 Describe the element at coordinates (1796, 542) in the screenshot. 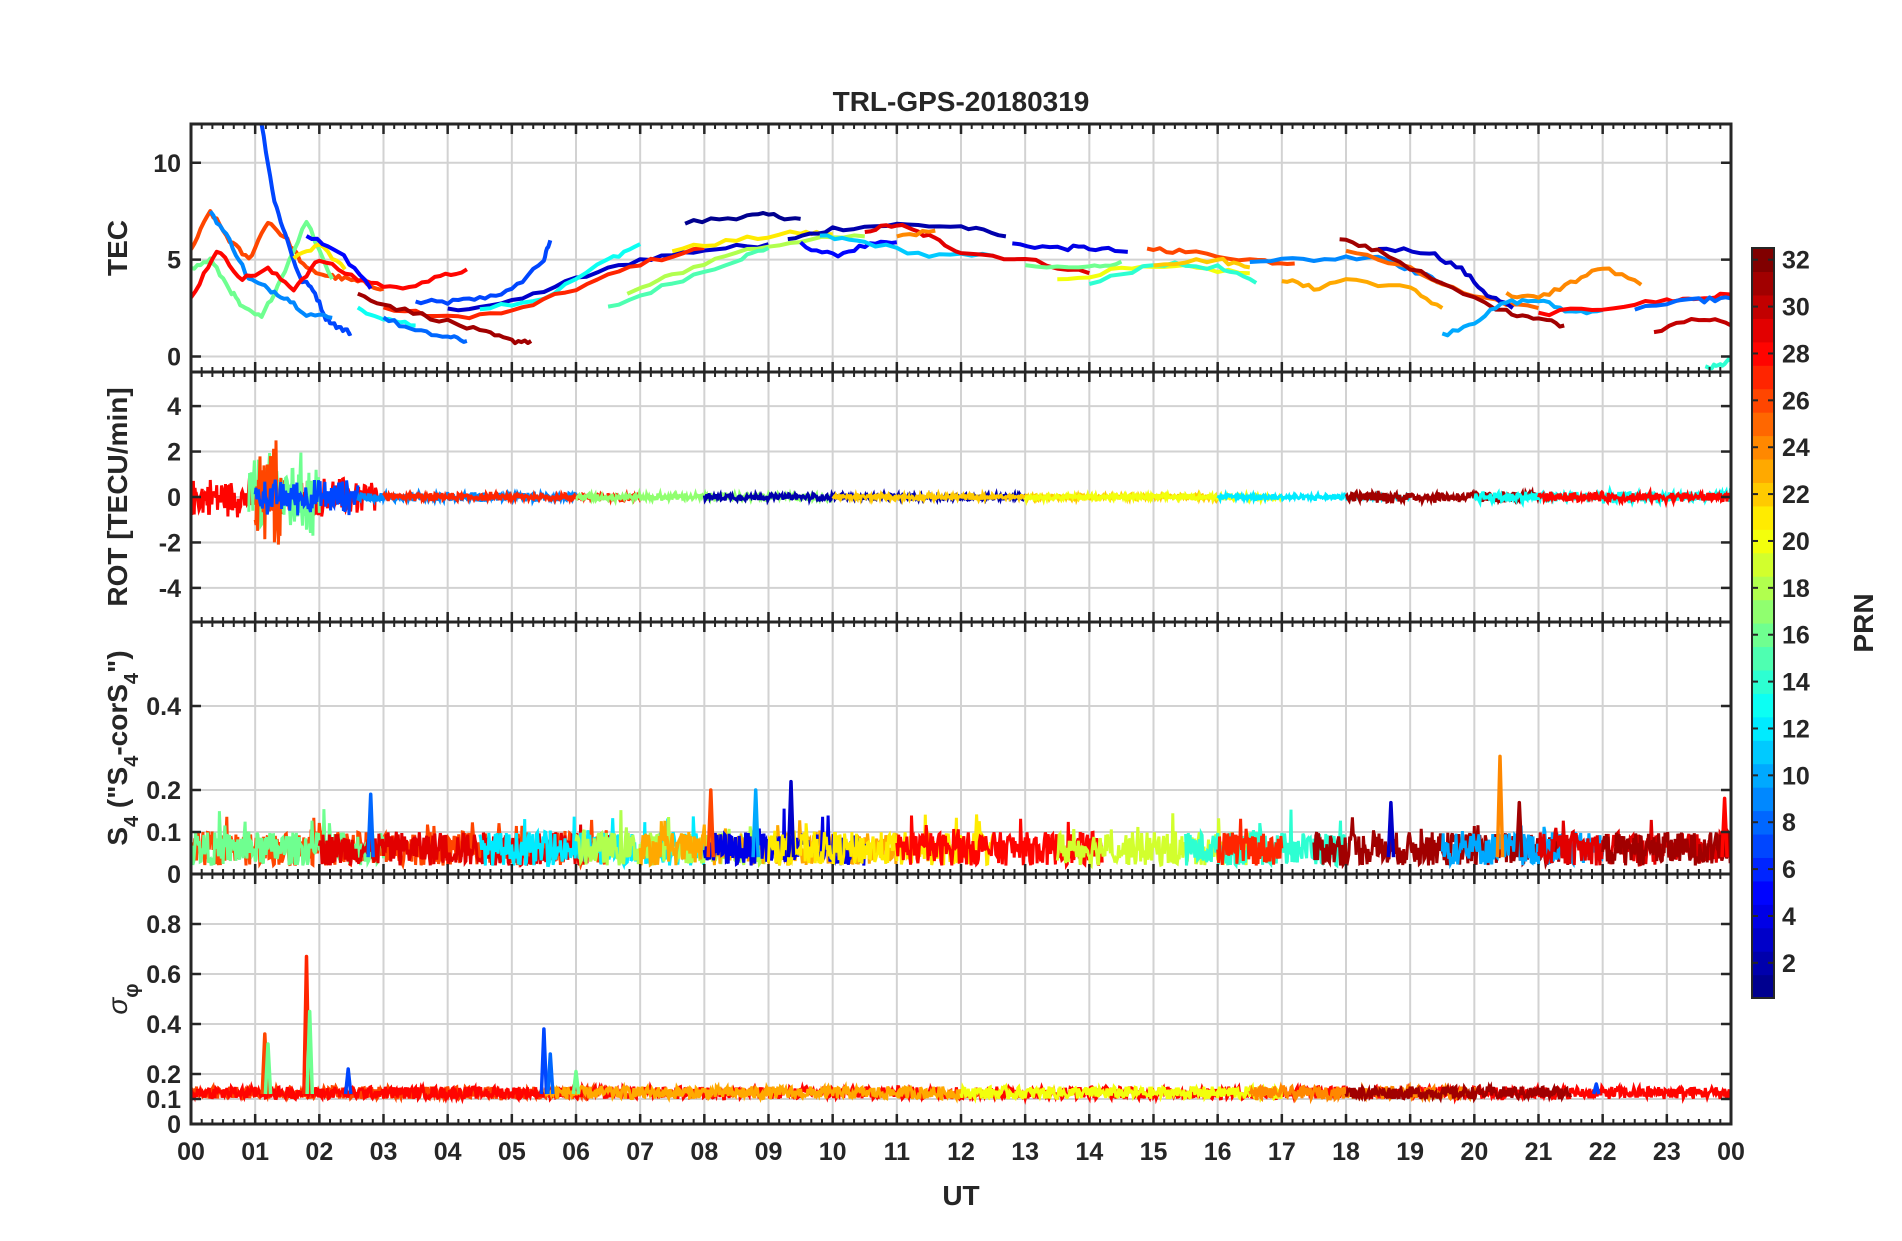

I see `colorbar-tick-label: 20` at that location.